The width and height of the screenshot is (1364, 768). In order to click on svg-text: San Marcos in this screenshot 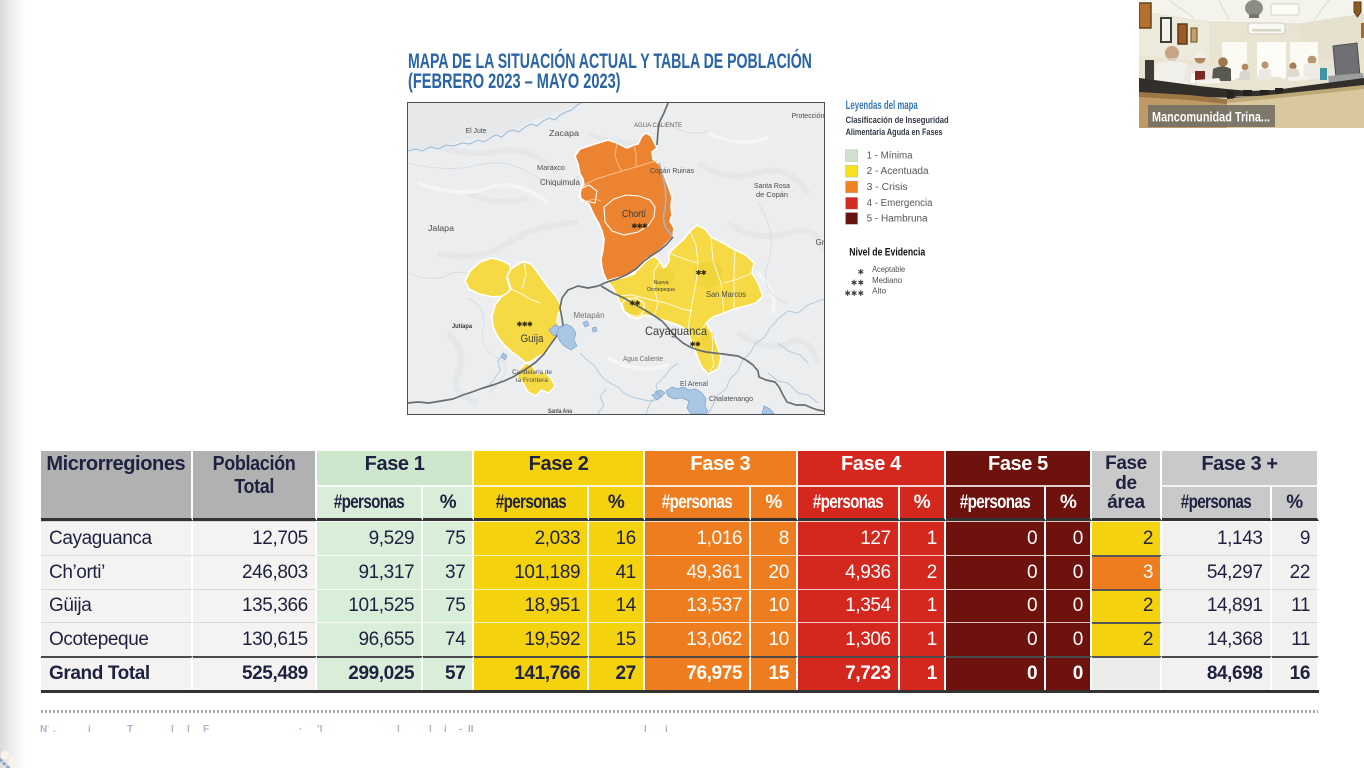, I will do `click(726, 294)`.